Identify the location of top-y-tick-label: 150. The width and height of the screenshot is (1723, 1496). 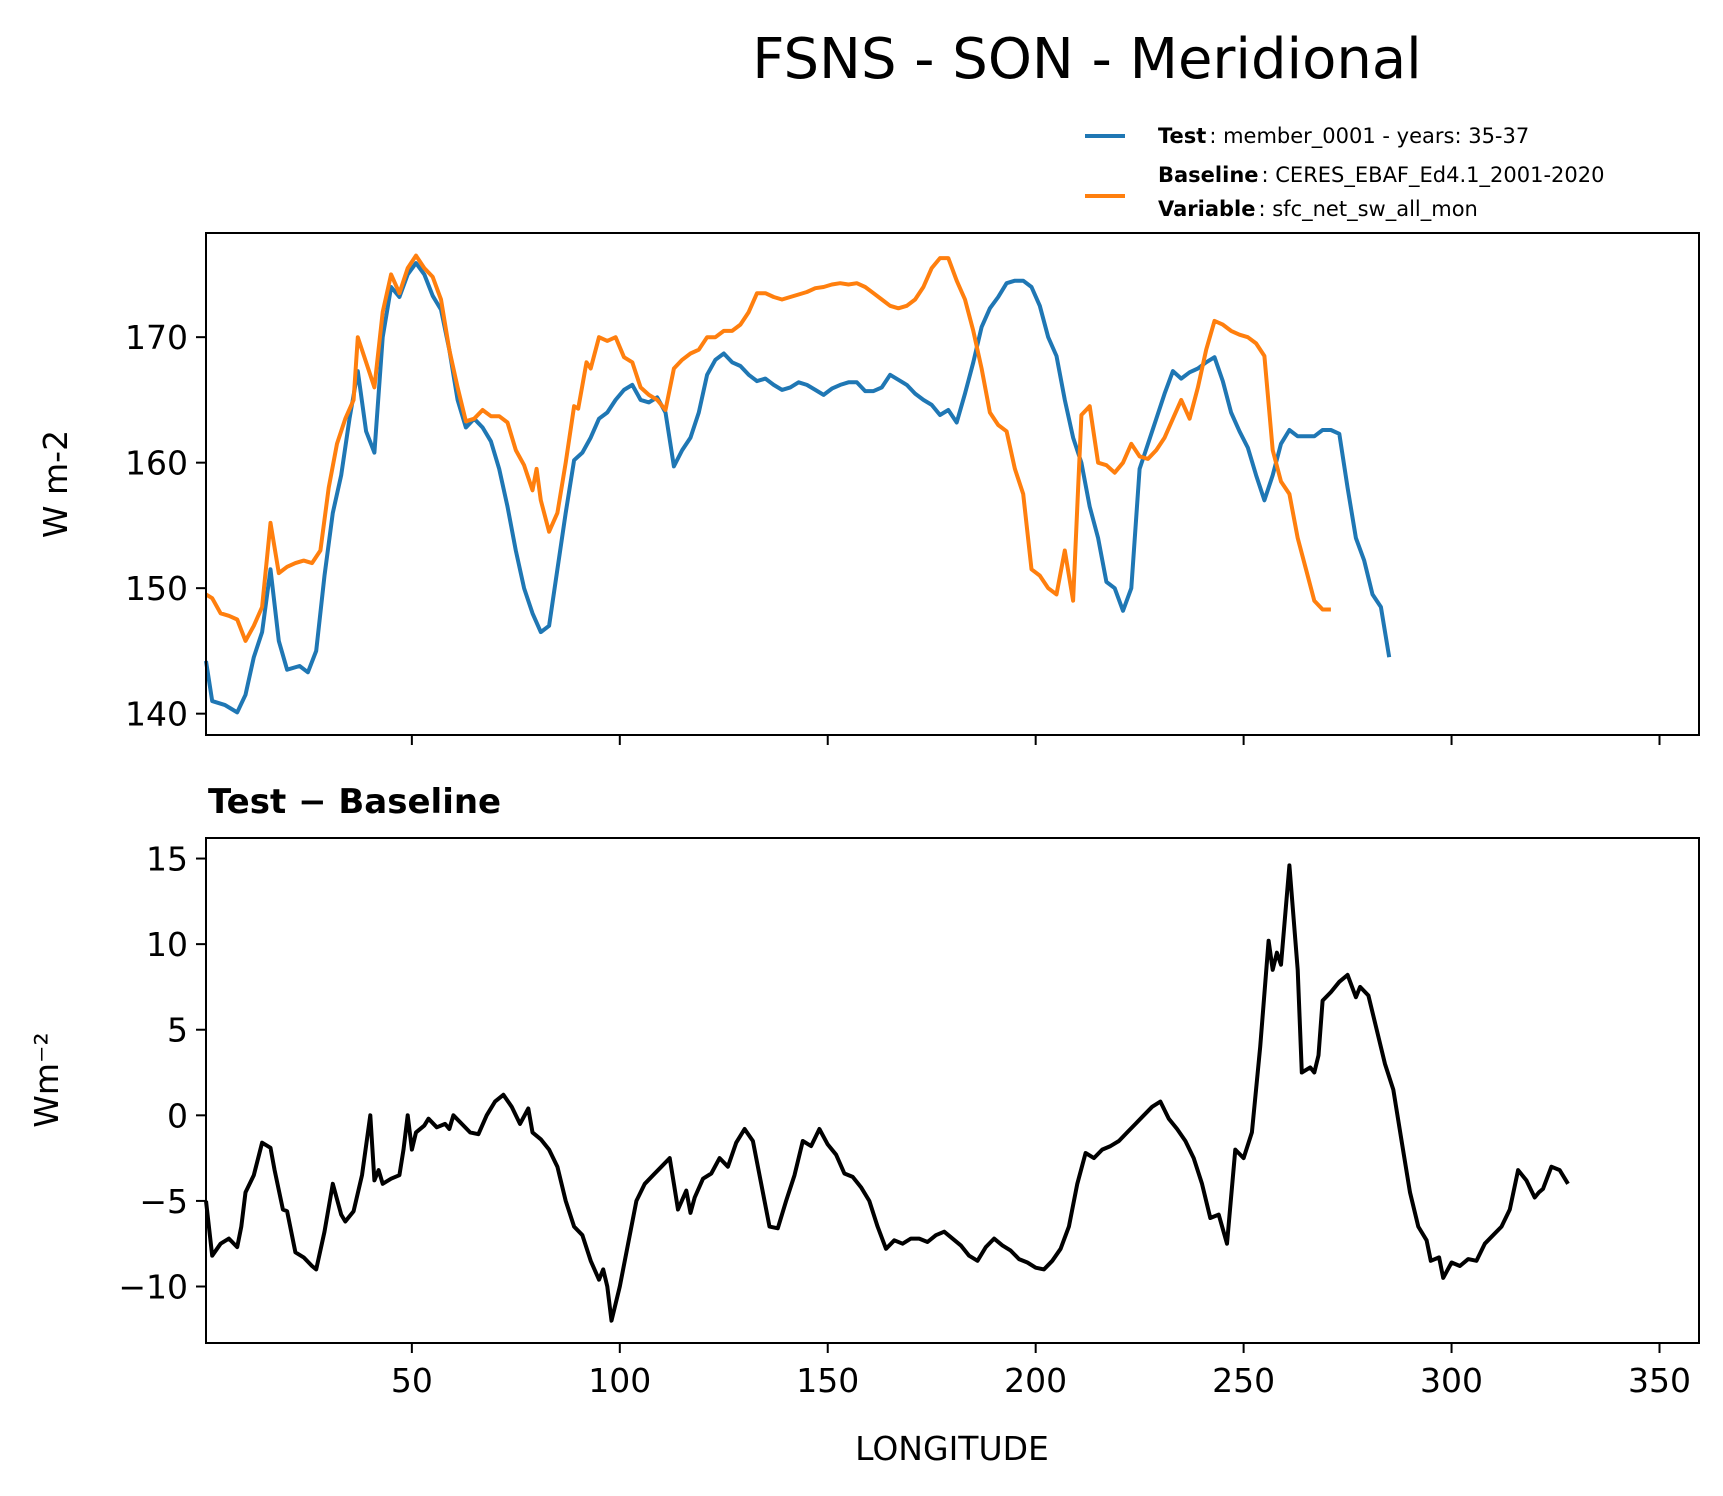
(156, 588).